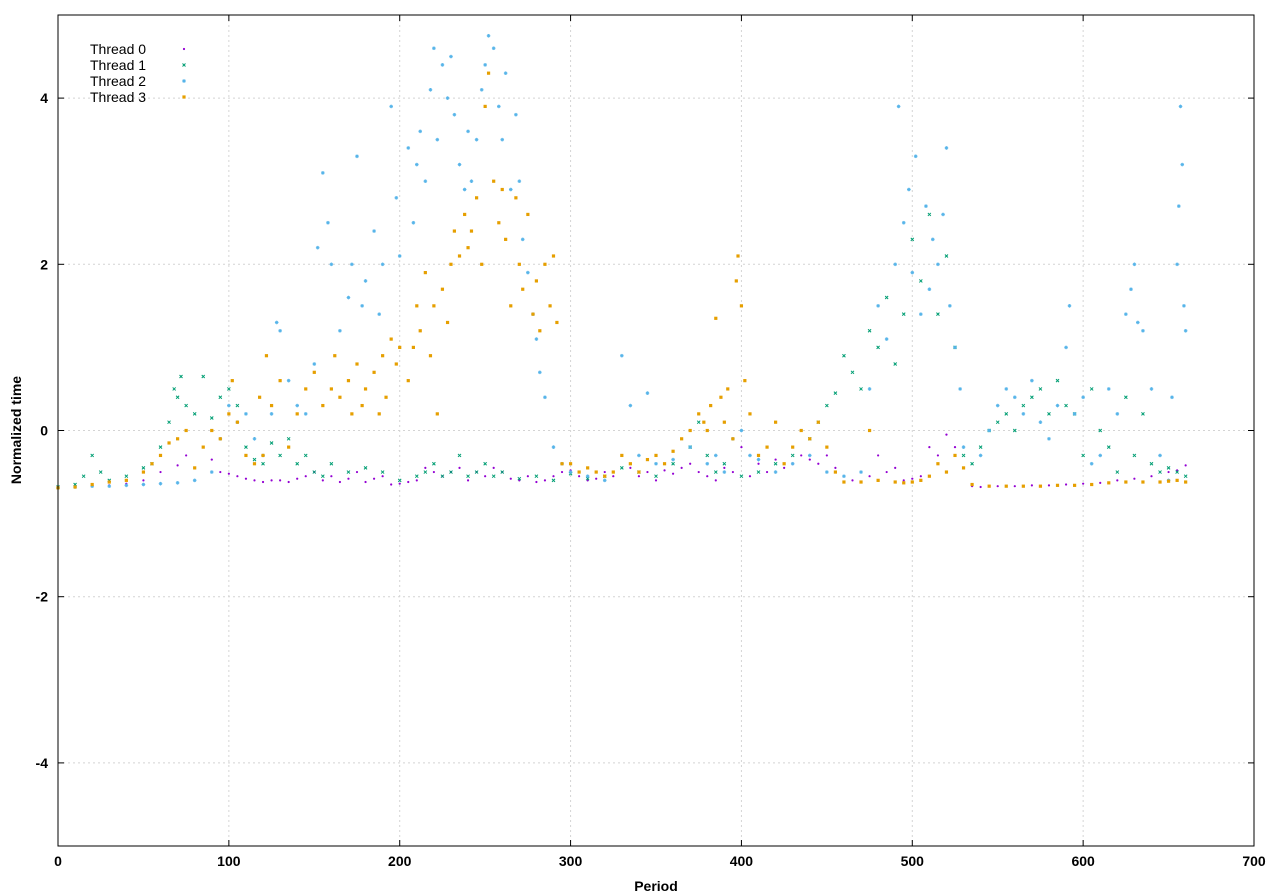 The height and width of the screenshot is (896, 1280). I want to click on x-tick-label: 700, so click(1254, 861).